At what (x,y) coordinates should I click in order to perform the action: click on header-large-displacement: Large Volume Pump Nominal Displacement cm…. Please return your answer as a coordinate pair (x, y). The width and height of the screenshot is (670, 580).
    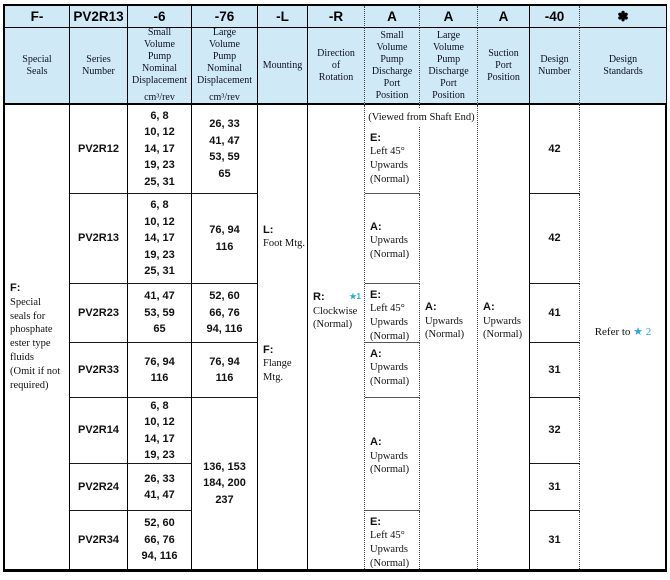
    Looking at the image, I should click on (225, 66).